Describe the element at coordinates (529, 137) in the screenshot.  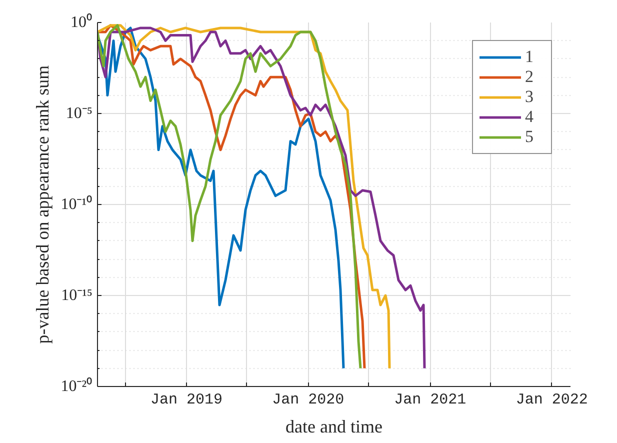
I see `legend-label: 5` at that location.